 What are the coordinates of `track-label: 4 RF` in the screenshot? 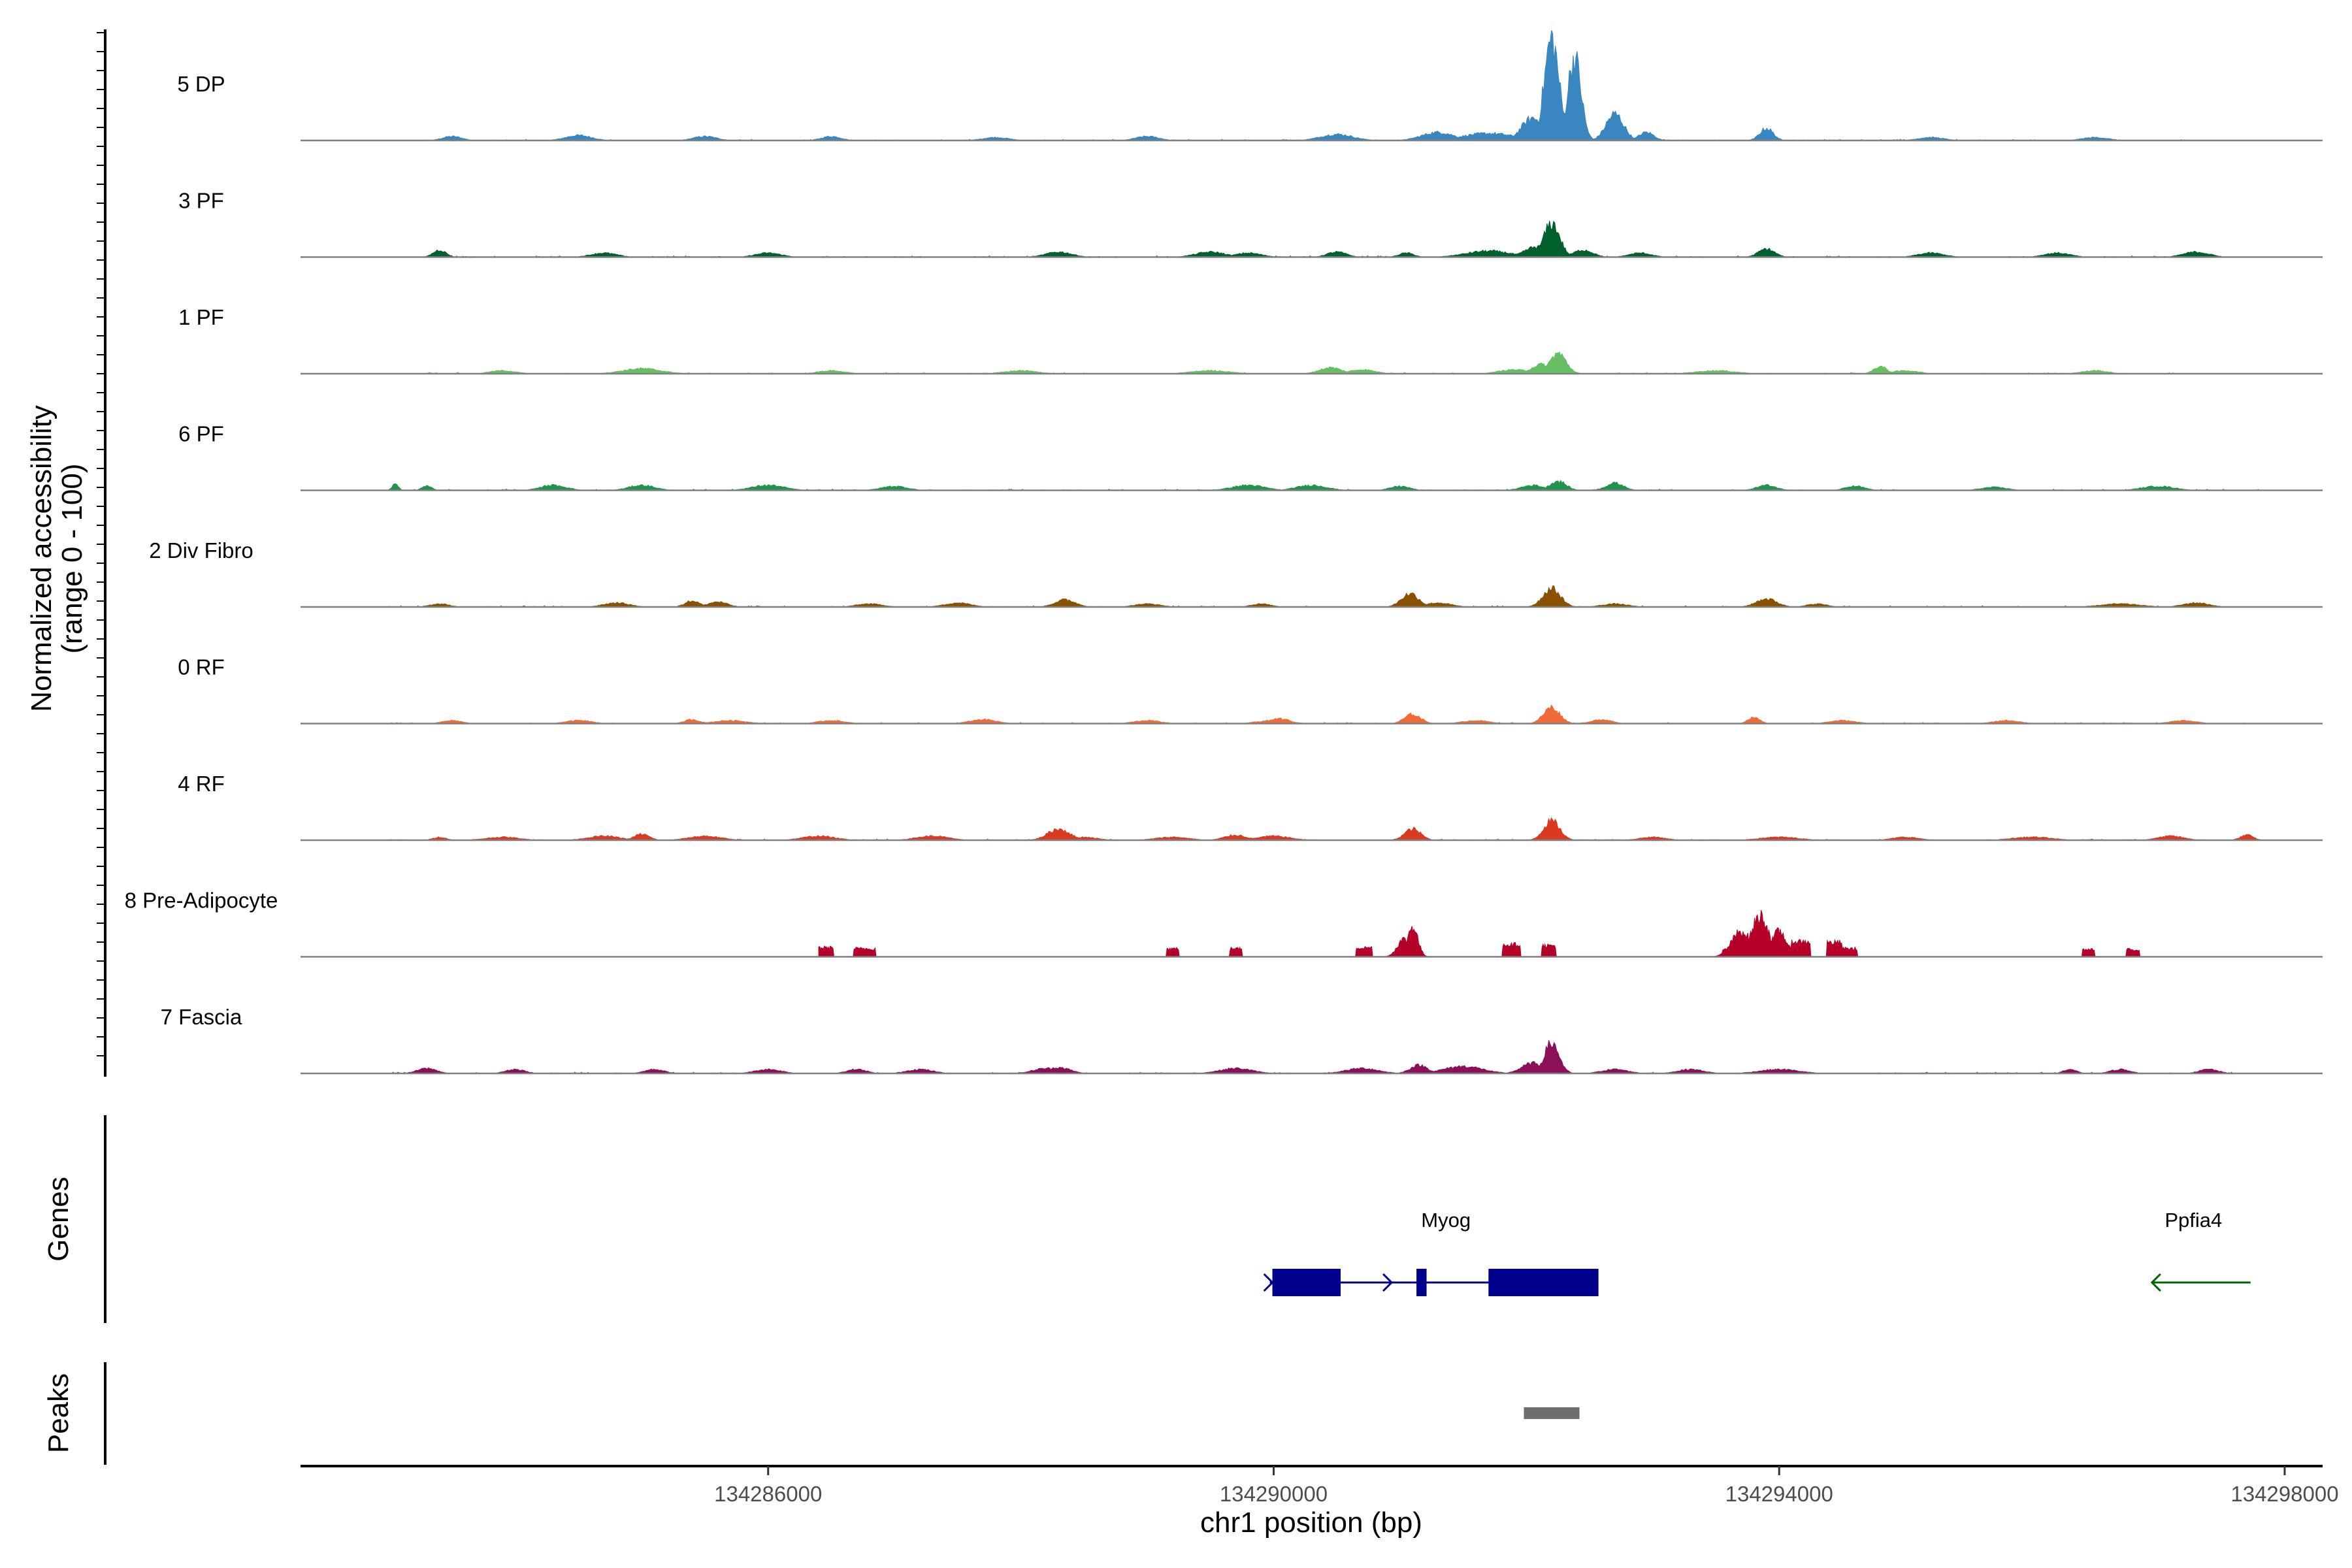 It's located at (201, 784).